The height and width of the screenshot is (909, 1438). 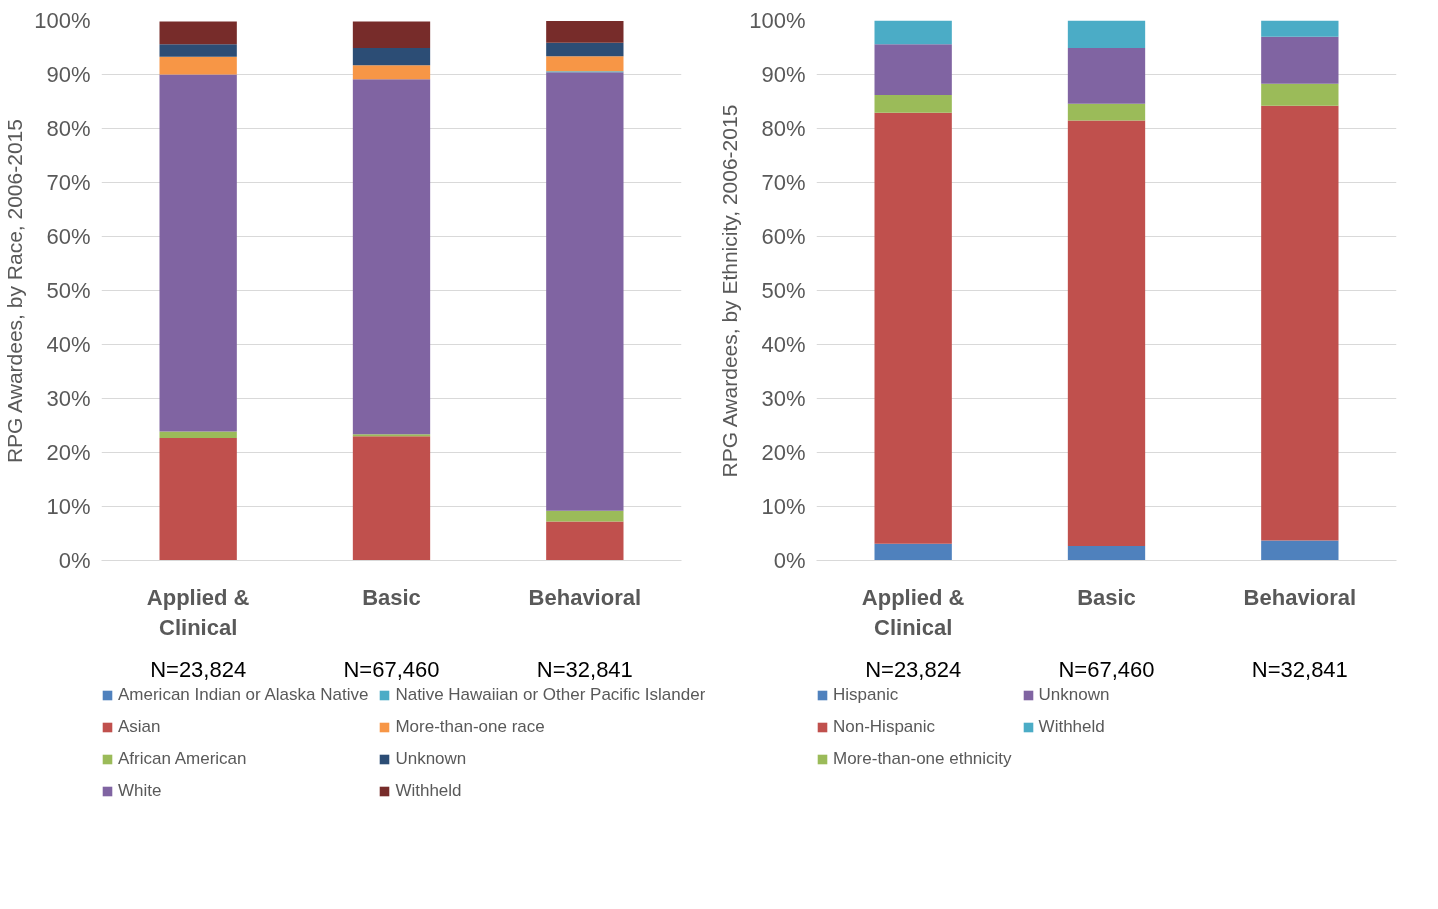 What do you see at coordinates (15, 291) in the screenshot?
I see `y-axis-title: RPG Awardees, by Race, 2006-2015` at bounding box center [15, 291].